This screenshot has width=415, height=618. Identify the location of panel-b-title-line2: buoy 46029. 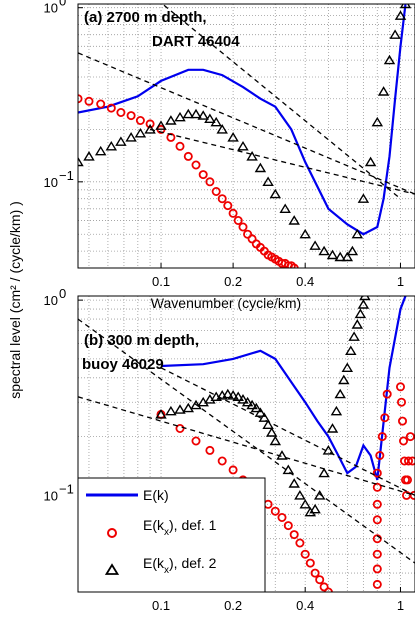
(123, 364).